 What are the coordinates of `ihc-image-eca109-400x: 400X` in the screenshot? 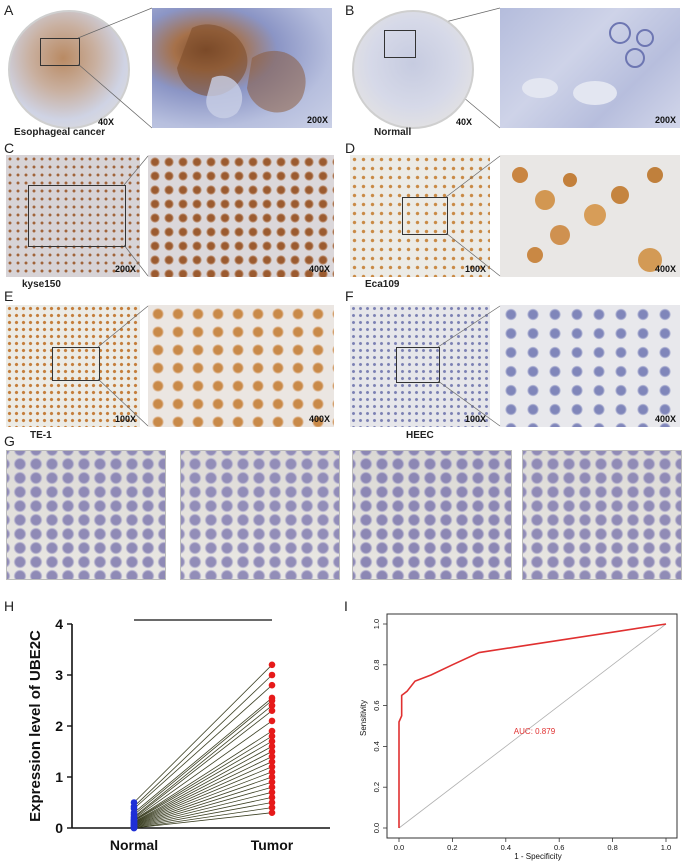 It's located at (590, 216).